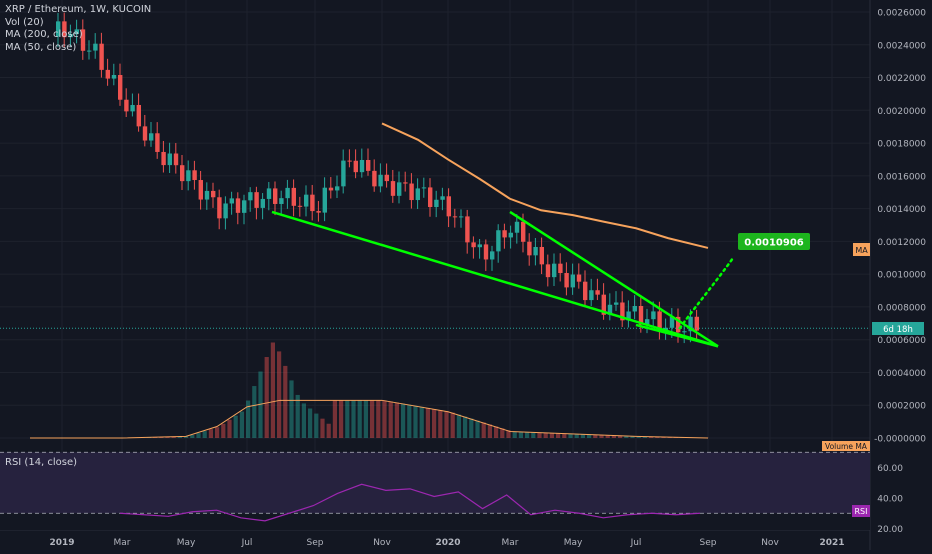 Image resolution: width=932 pixels, height=554 pixels. What do you see at coordinates (901, 308) in the screenshot?
I see `y-tick-label: 0.0008000` at bounding box center [901, 308].